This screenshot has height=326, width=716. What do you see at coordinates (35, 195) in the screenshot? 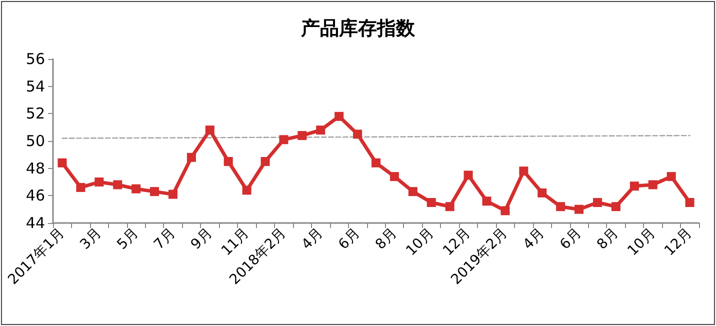
I see `y-tick-label: 46` at bounding box center [35, 195].